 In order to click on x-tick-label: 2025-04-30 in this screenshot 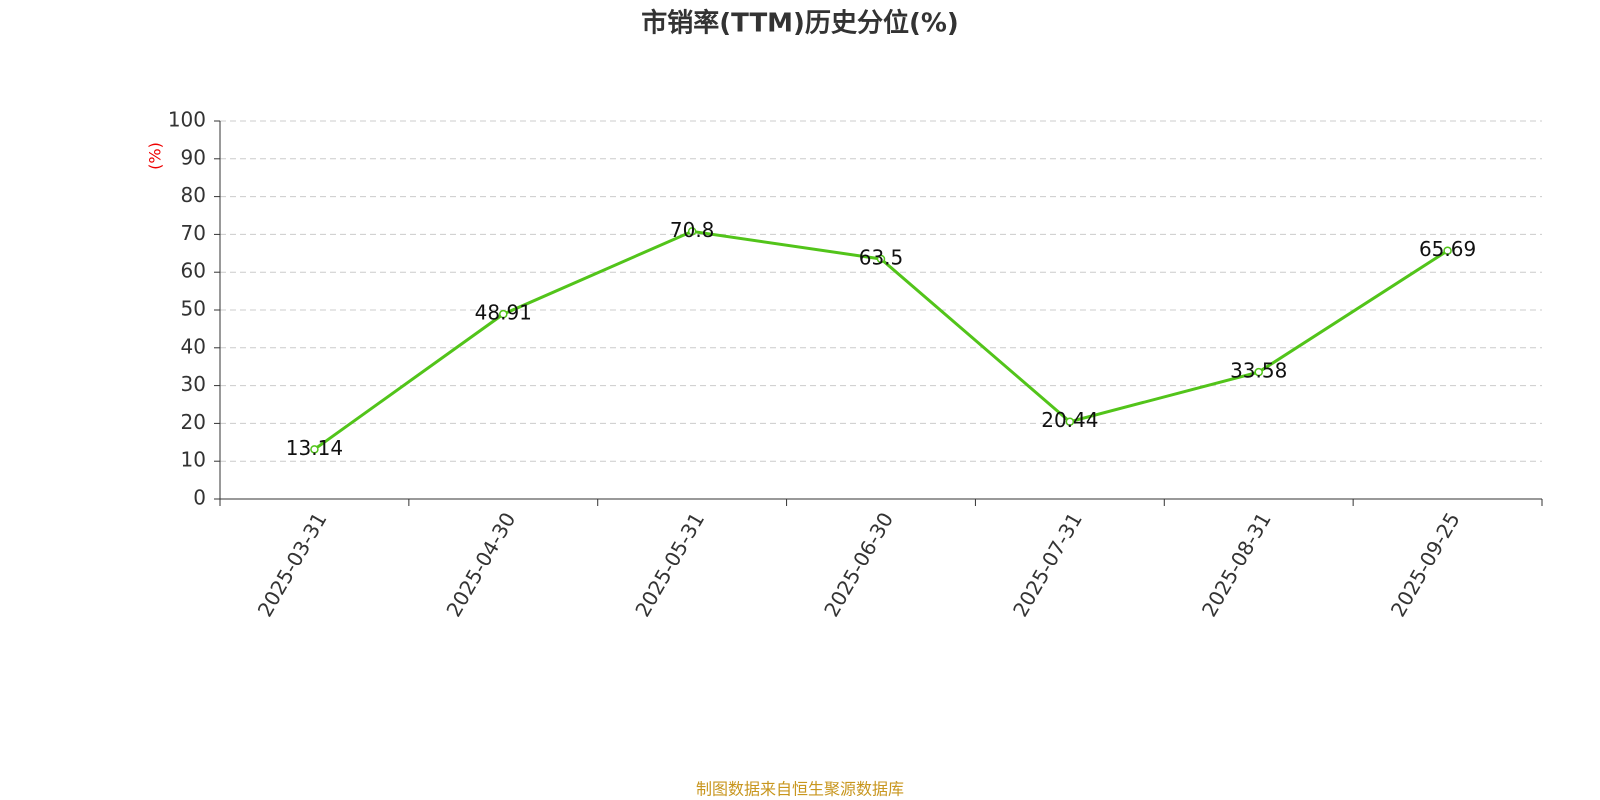, I will do `click(480, 564)`.